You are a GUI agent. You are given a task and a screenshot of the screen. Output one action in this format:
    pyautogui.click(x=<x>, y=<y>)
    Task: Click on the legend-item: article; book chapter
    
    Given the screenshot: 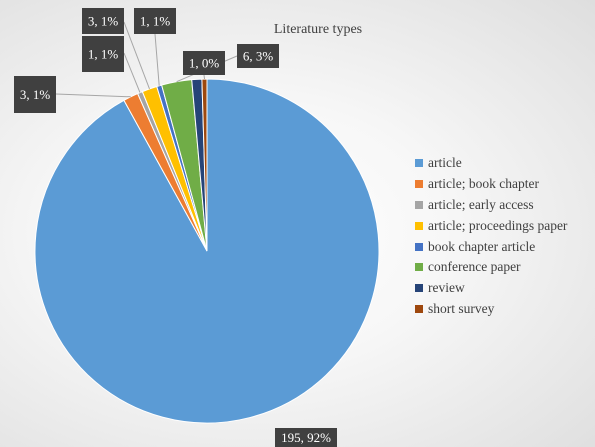 What is the action you would take?
    pyautogui.click(x=491, y=184)
    